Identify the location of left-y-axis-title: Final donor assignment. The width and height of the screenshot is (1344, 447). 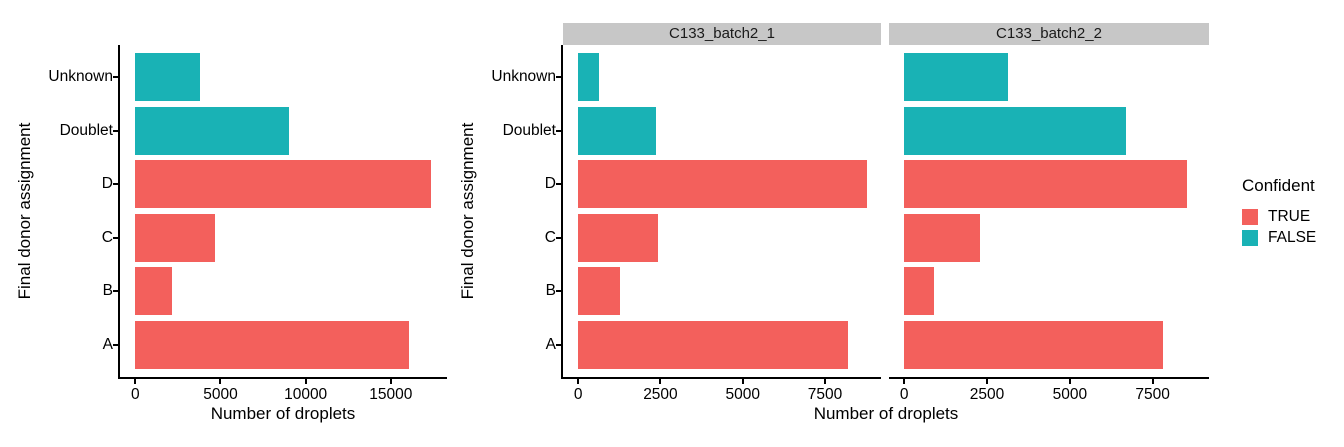
(24, 211).